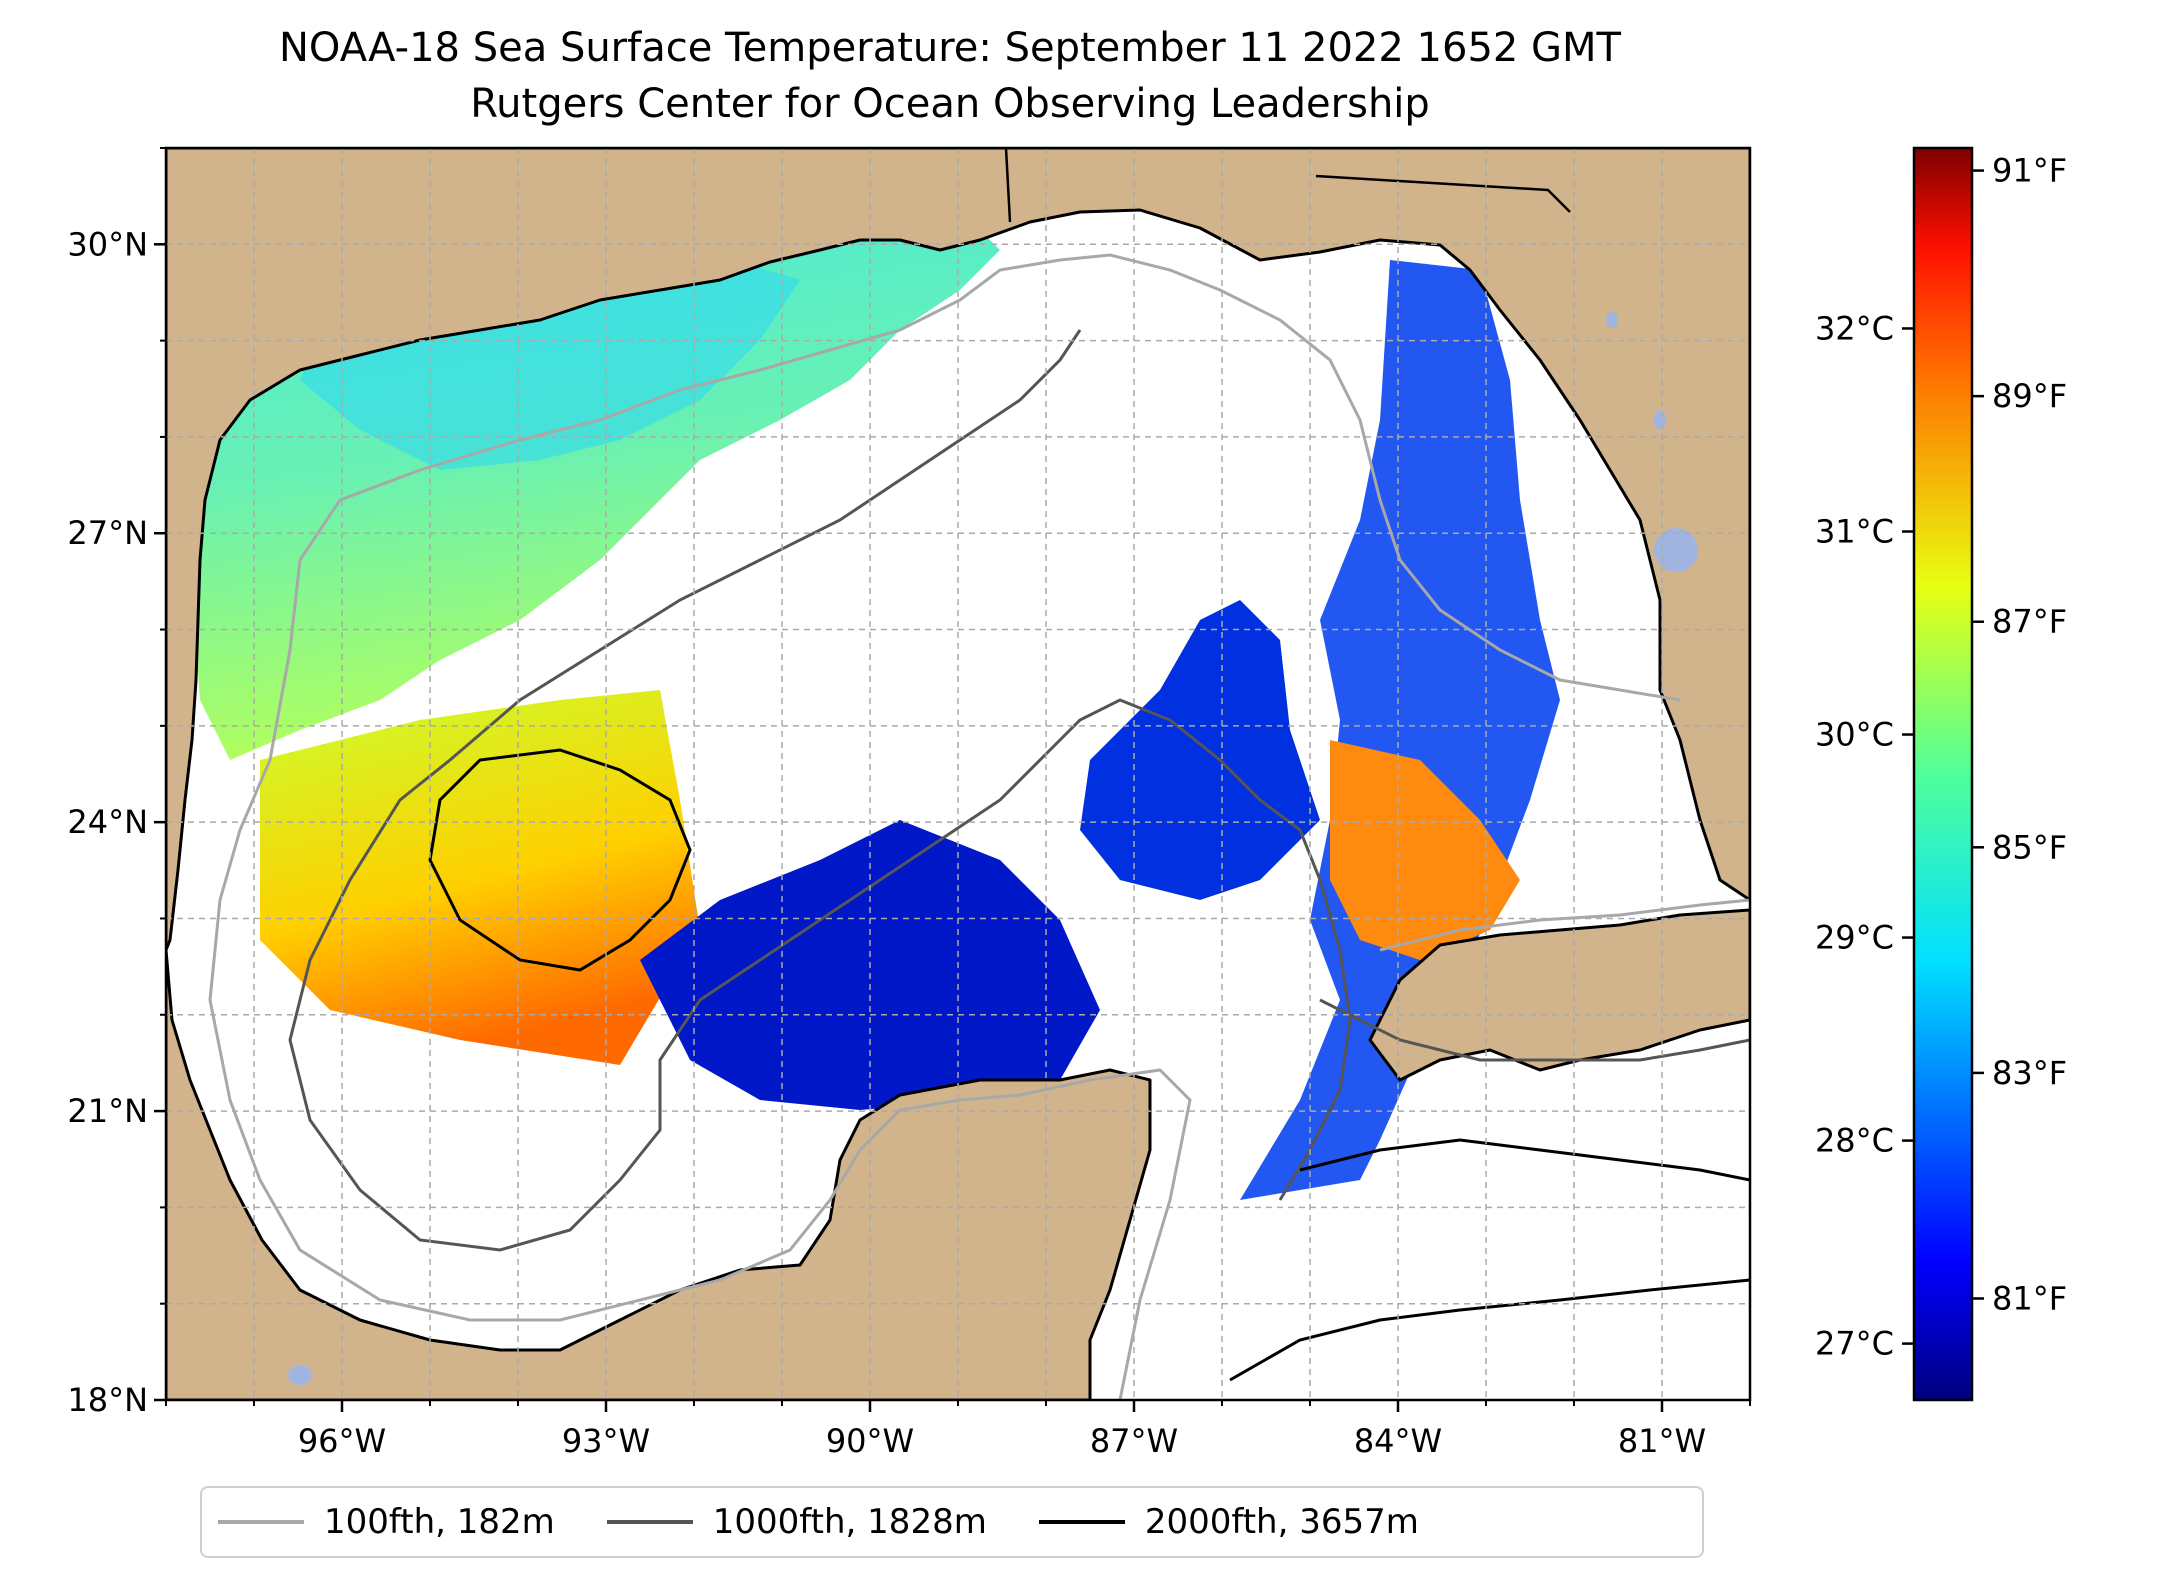 This screenshot has height=1582, width=2160. I want to click on sst-swath-south-warm, so click(480, 877).